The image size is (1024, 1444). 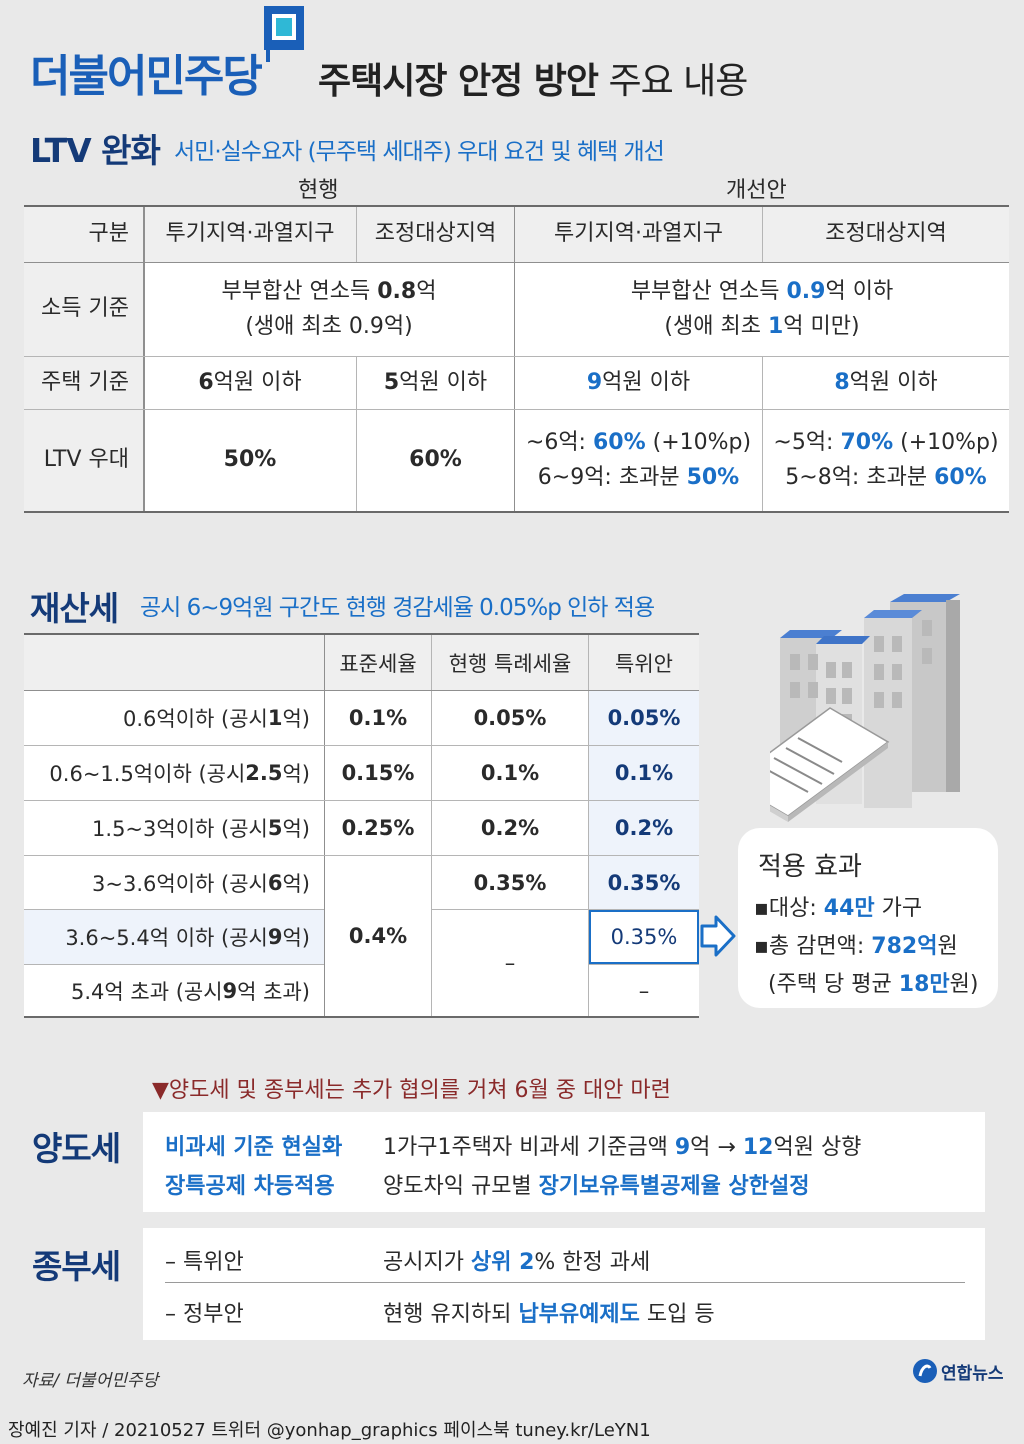 I want to click on comprehensive-item2-key: – 정부안, so click(x=204, y=1314).